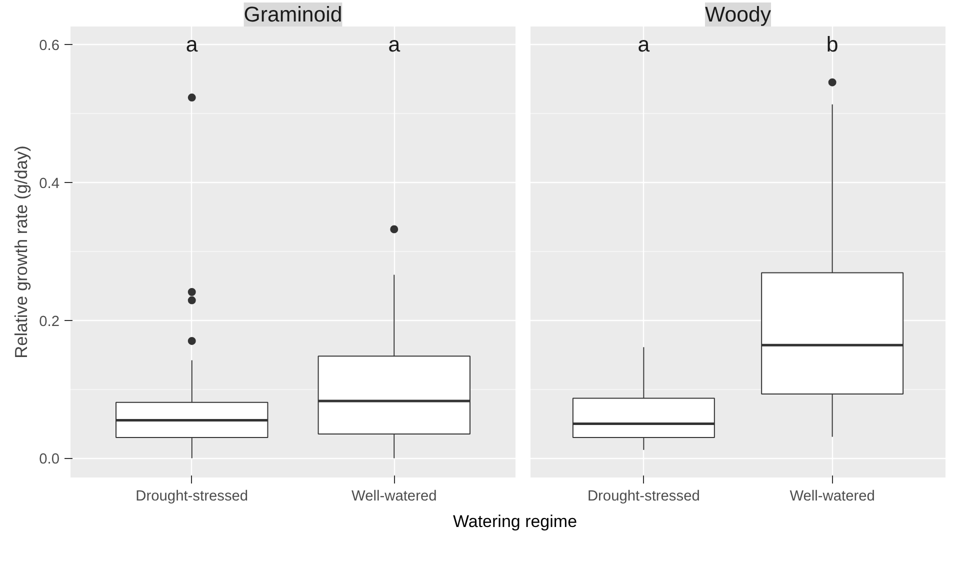  What do you see at coordinates (832, 44) in the screenshot?
I see `annotation: b` at bounding box center [832, 44].